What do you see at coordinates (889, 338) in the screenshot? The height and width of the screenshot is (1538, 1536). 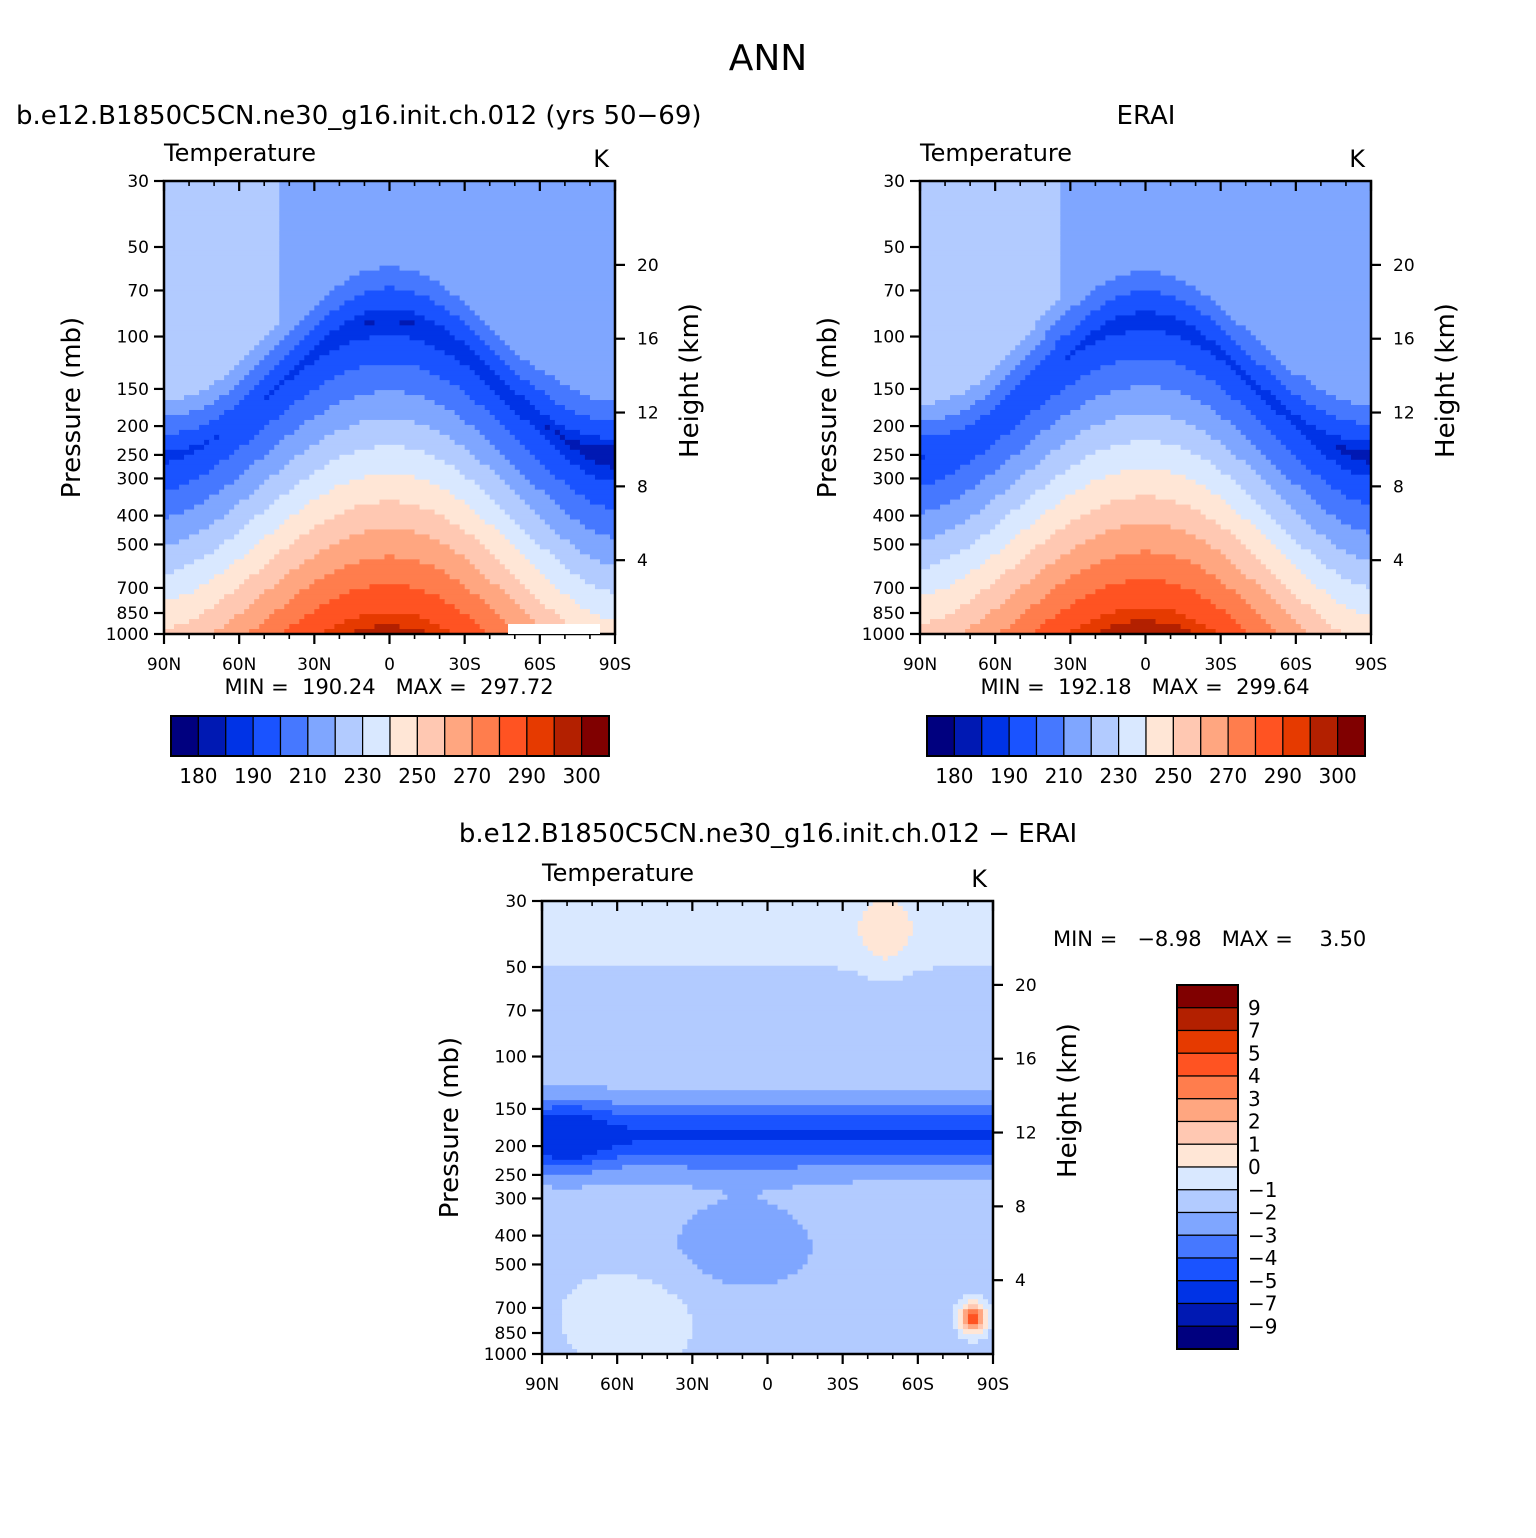 I see `panel-obs-ytick-label: 100` at bounding box center [889, 338].